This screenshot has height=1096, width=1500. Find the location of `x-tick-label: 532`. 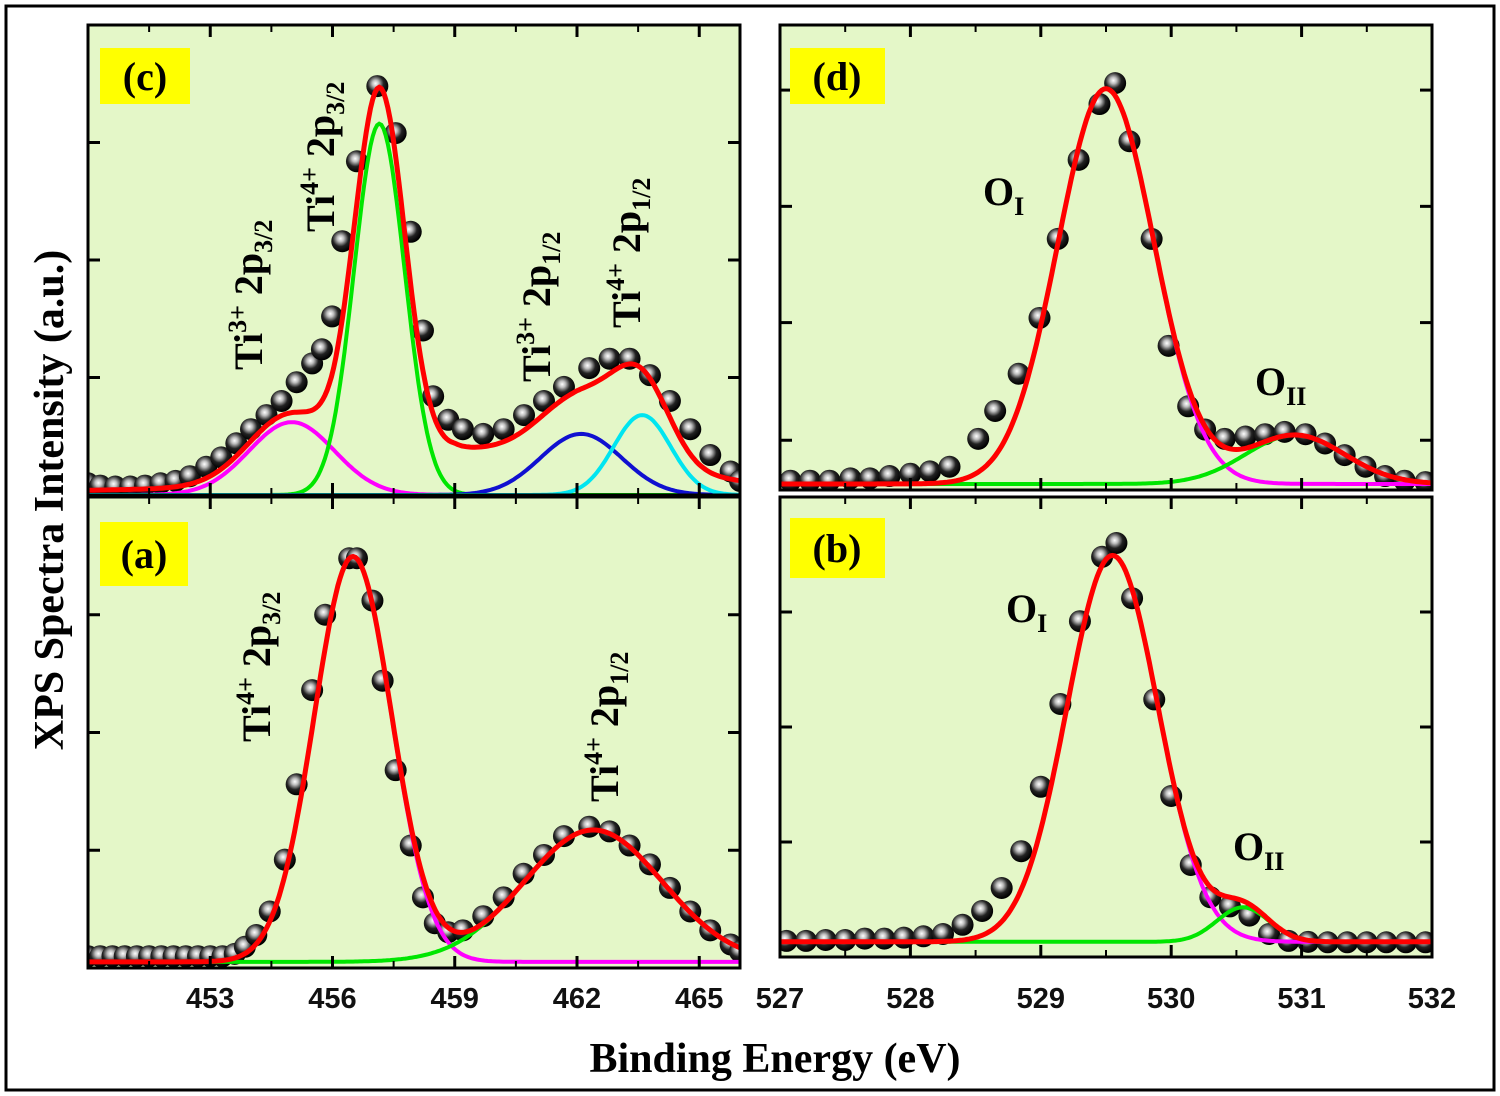

x-tick-label: 532 is located at coordinates (1432, 999).